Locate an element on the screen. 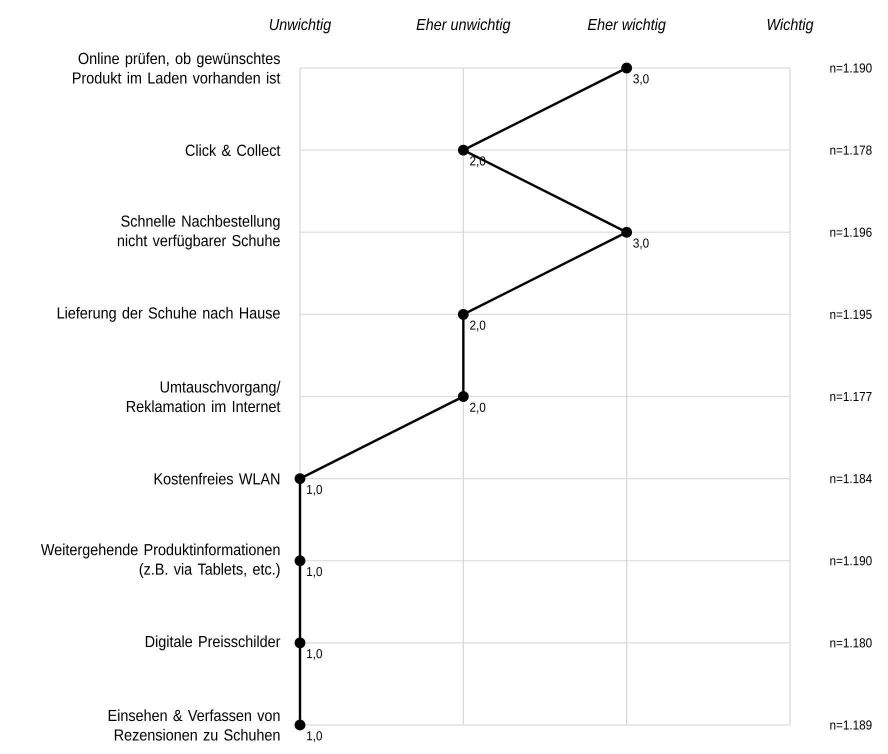 The height and width of the screenshot is (754, 888). text: n=1.180 is located at coordinates (851, 643).